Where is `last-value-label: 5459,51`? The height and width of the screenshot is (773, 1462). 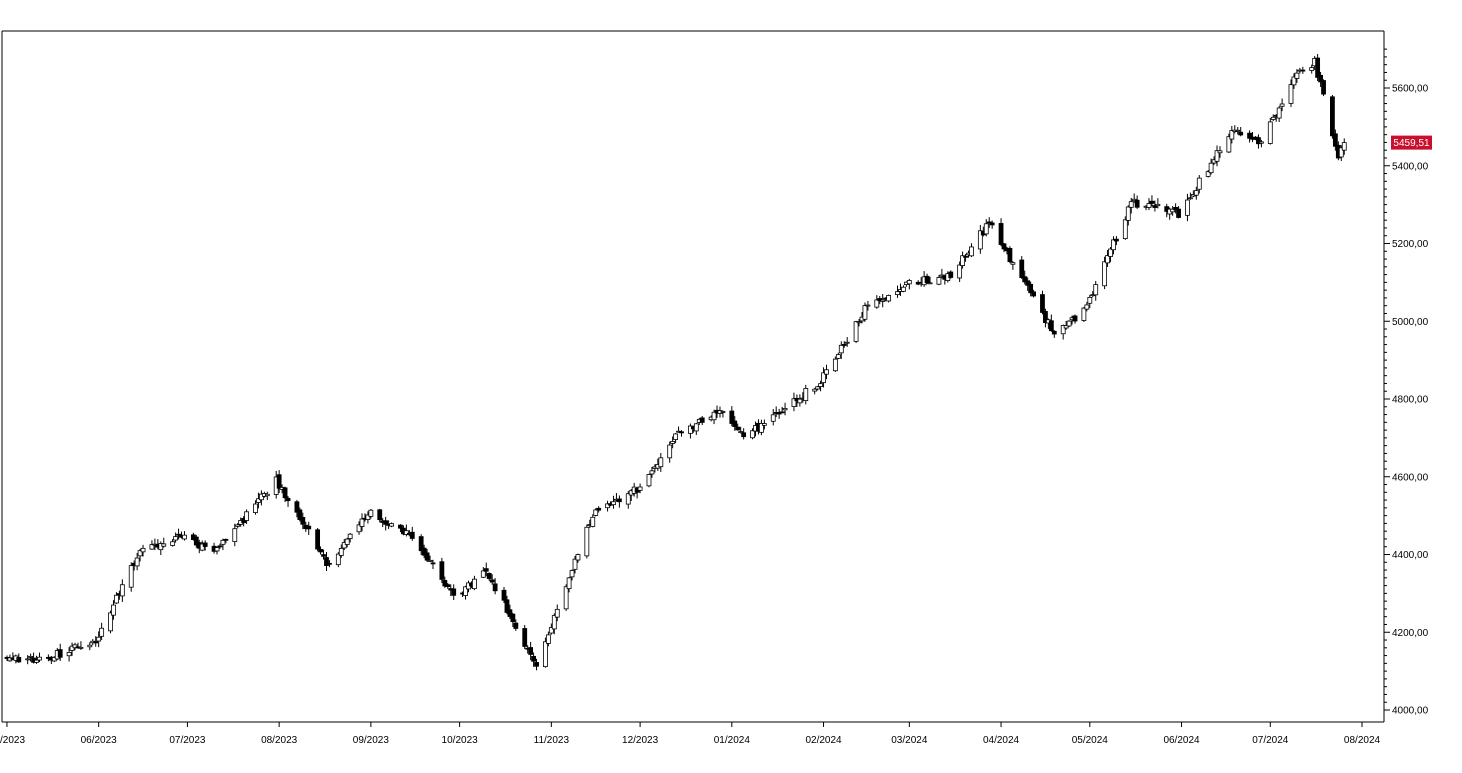 last-value-label: 5459,51 is located at coordinates (1411, 143).